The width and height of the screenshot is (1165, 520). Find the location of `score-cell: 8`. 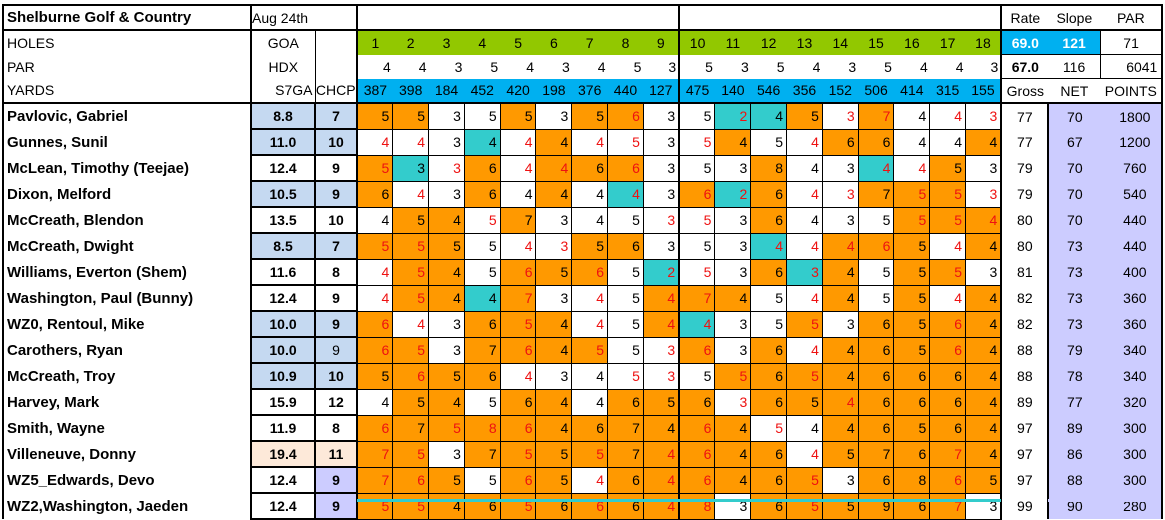

score-cell: 8 is located at coordinates (769, 168).